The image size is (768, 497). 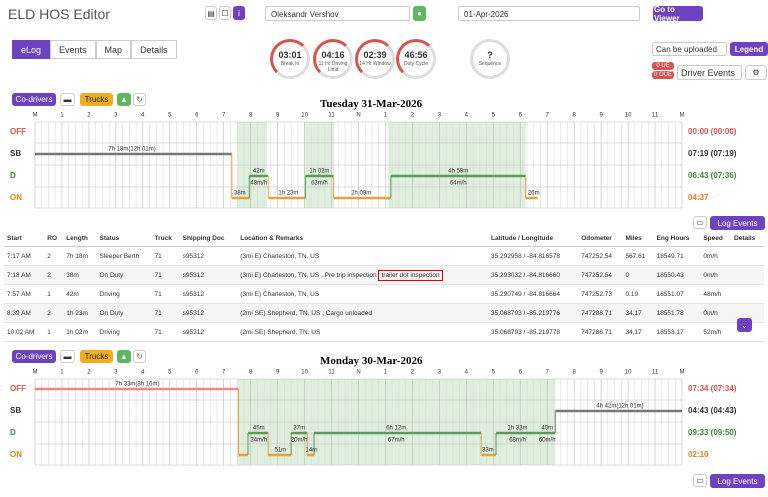 What do you see at coordinates (358, 373) in the screenshot?
I see `hour-label: N` at bounding box center [358, 373].